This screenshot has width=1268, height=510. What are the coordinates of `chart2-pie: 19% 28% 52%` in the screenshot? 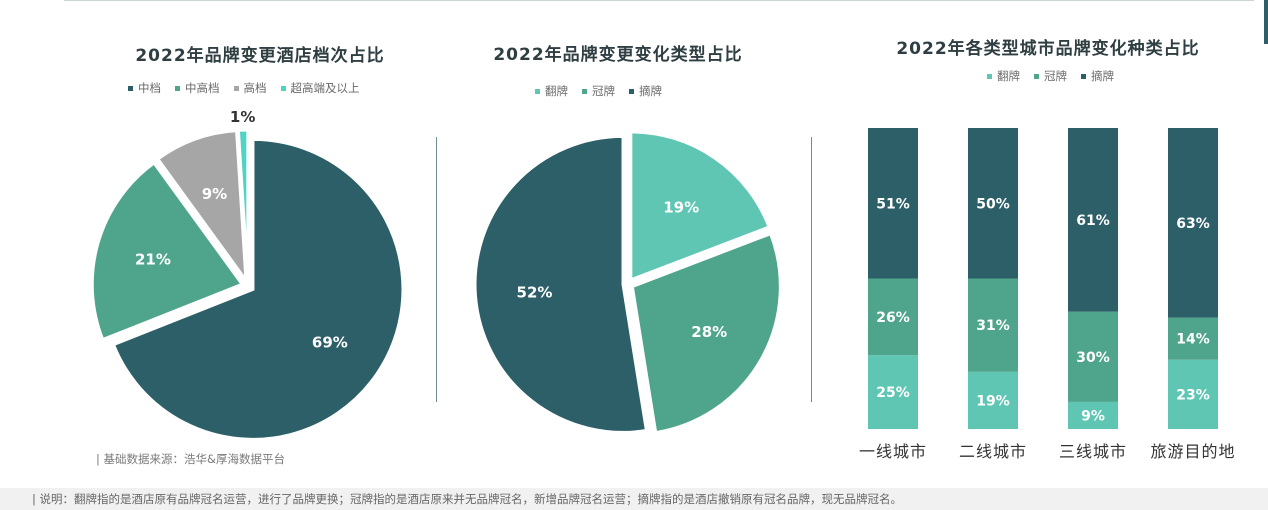 It's located at (627, 282).